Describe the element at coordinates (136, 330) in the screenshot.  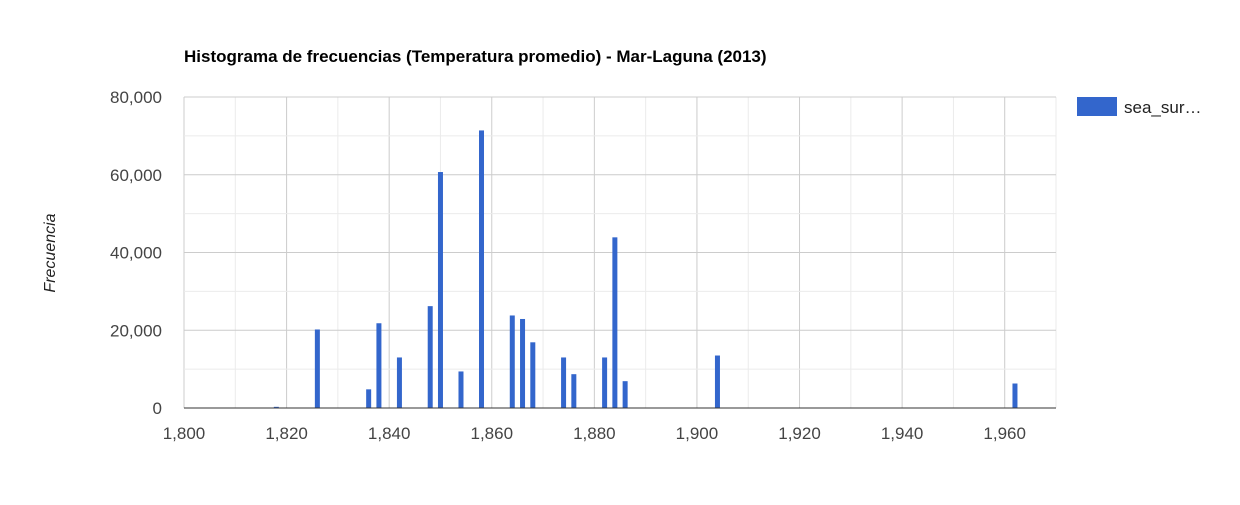
I see `y-tick-label: 20,000` at that location.